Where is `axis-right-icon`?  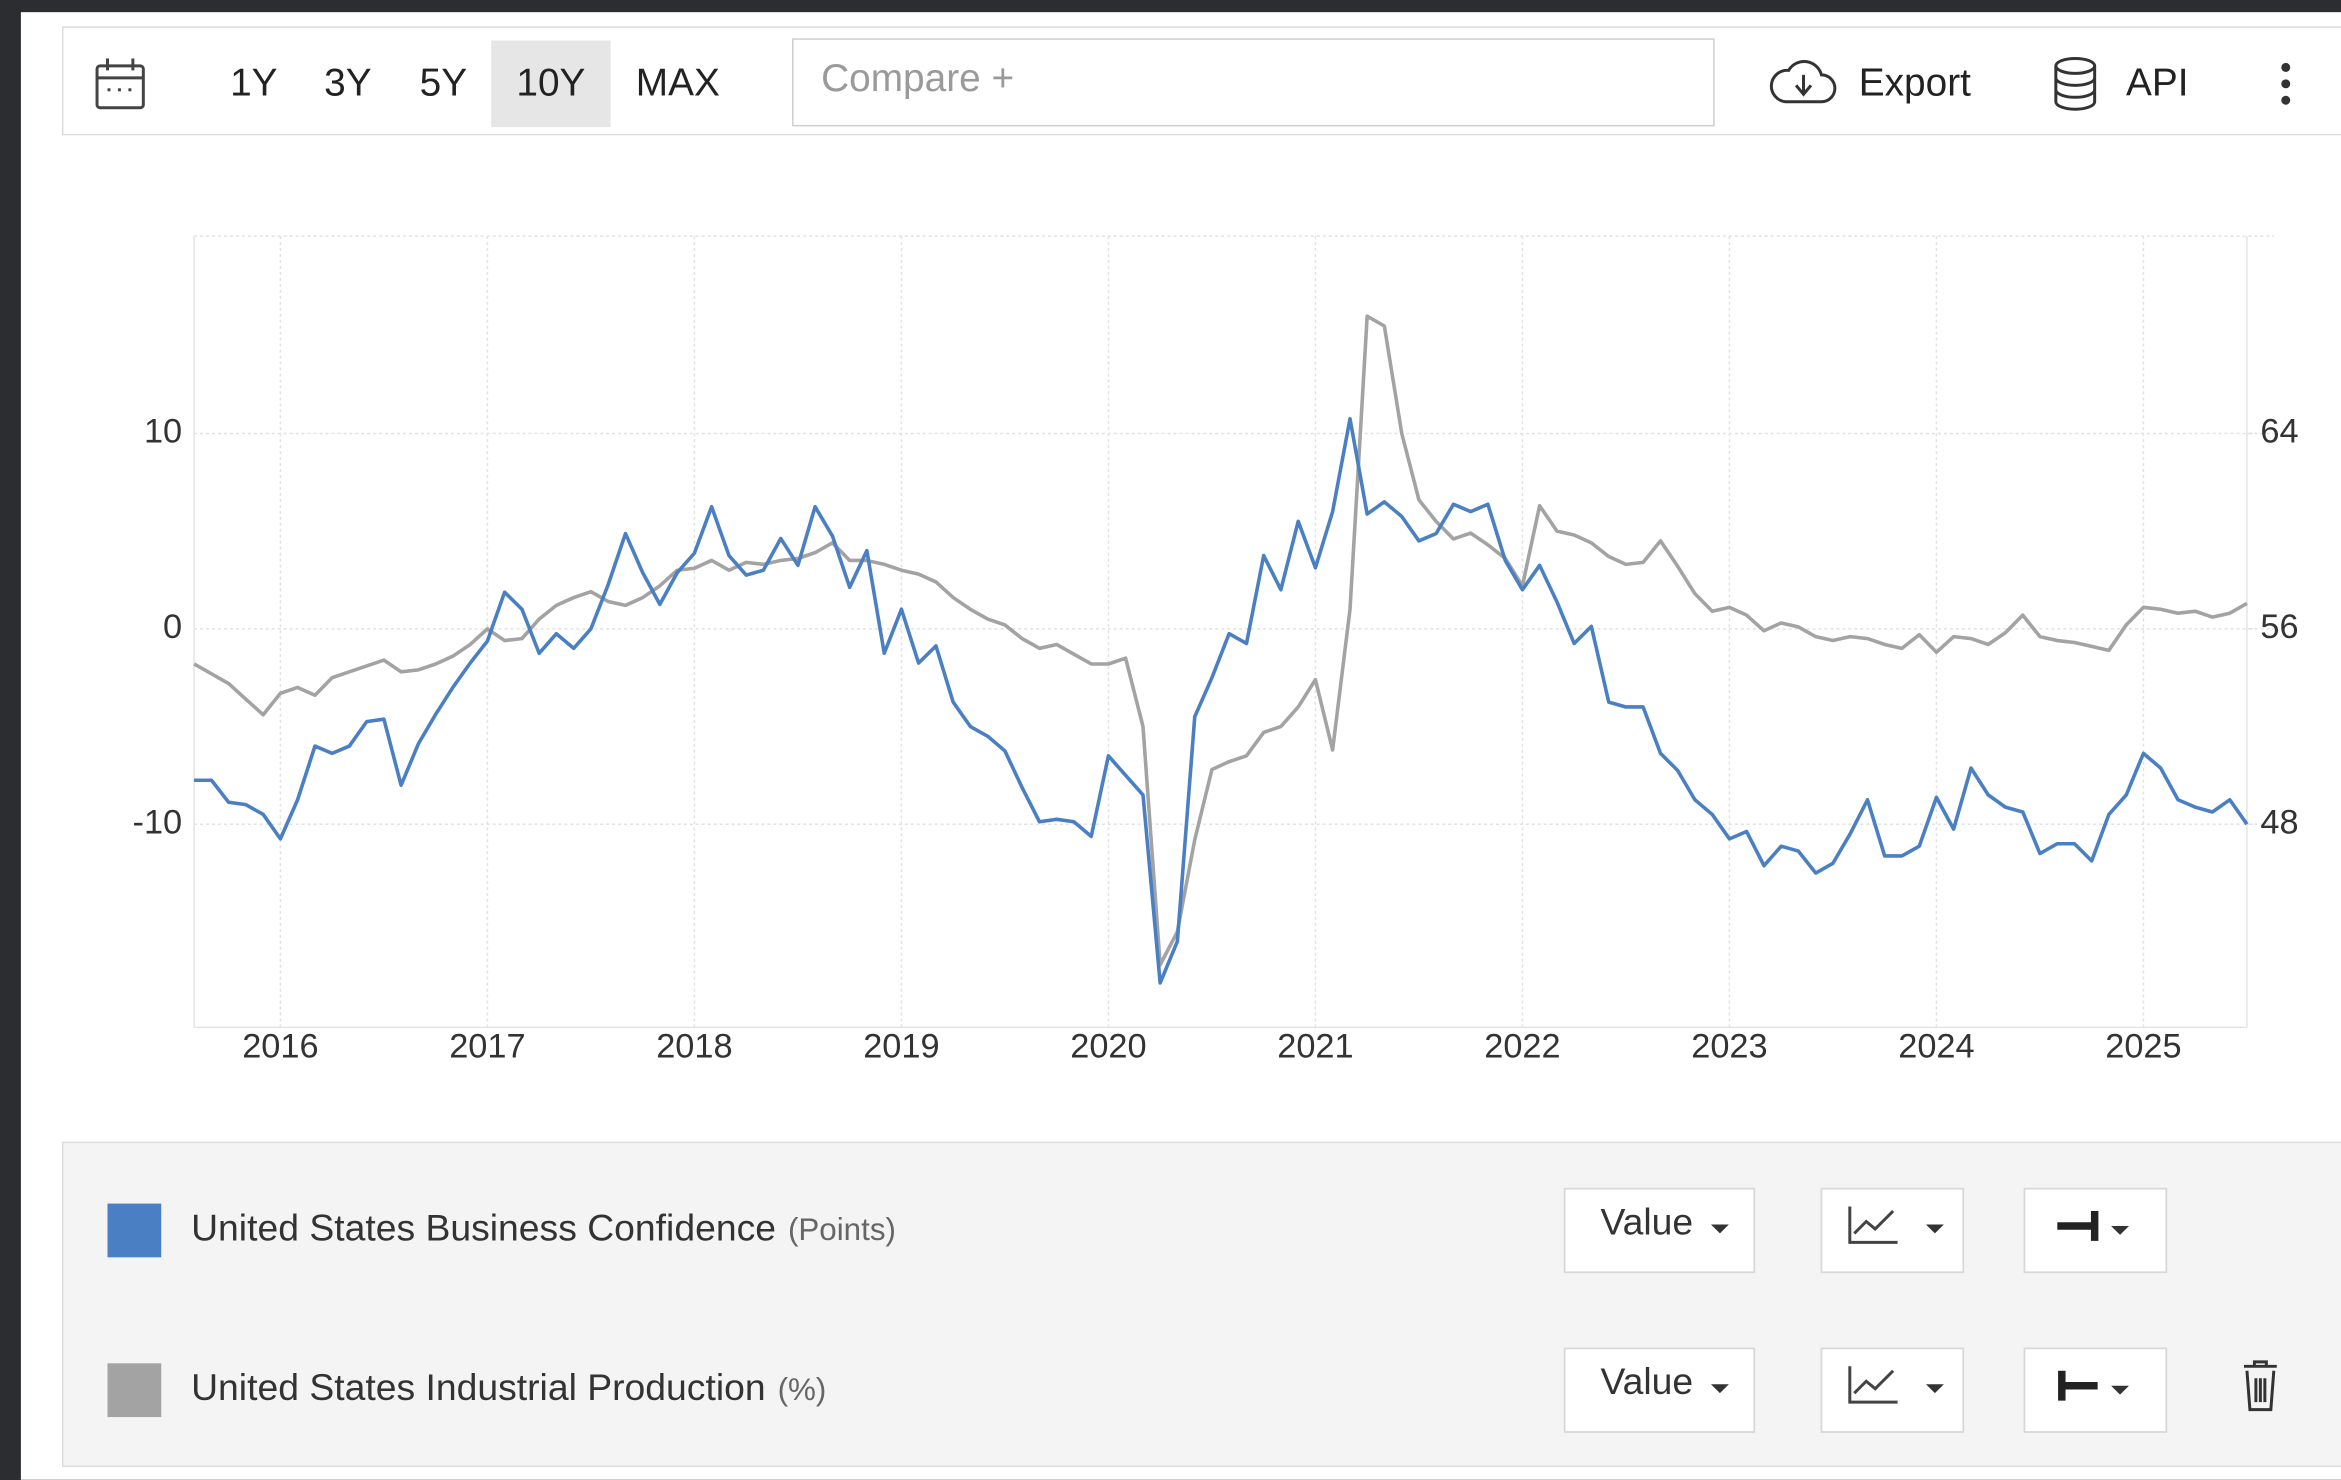
axis-right-icon is located at coordinates (2078, 1226).